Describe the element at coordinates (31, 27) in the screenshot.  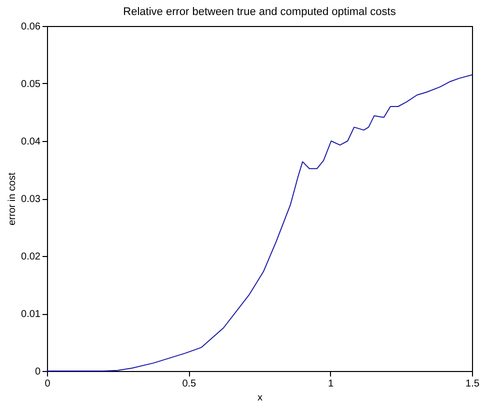
I see `y-tick-label: 0.06` at that location.